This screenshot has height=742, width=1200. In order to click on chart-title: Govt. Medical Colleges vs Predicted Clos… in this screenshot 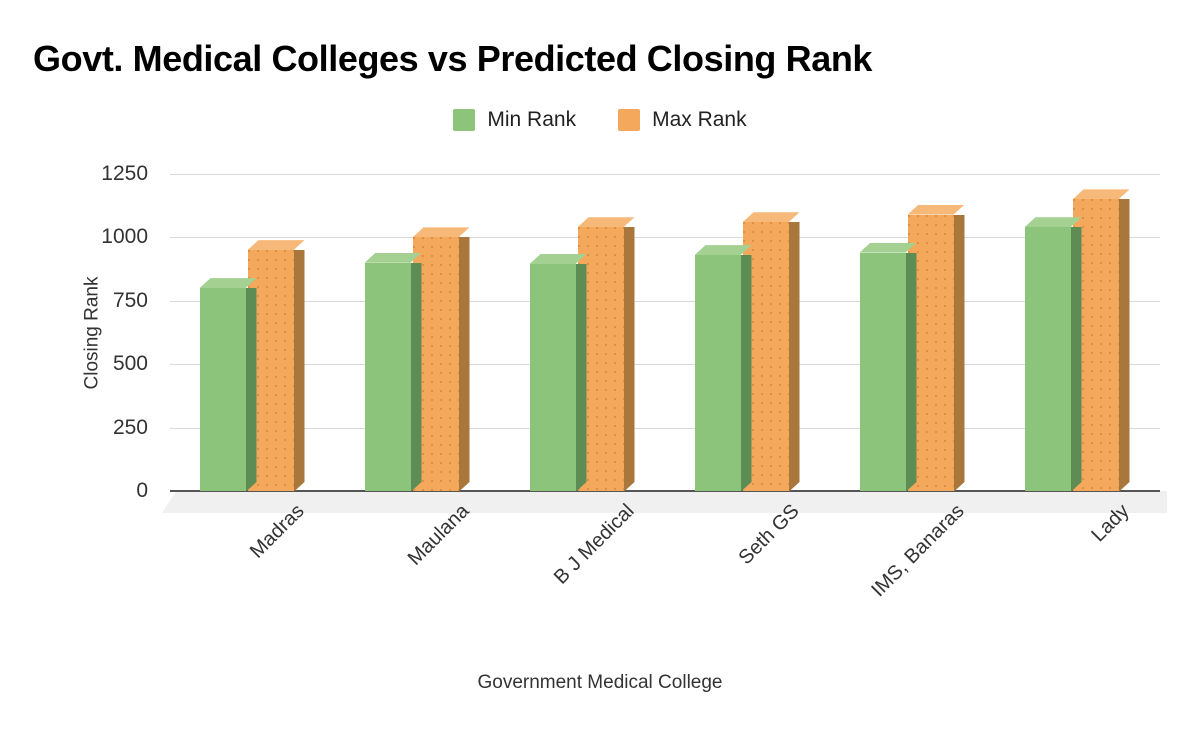, I will do `click(453, 58)`.